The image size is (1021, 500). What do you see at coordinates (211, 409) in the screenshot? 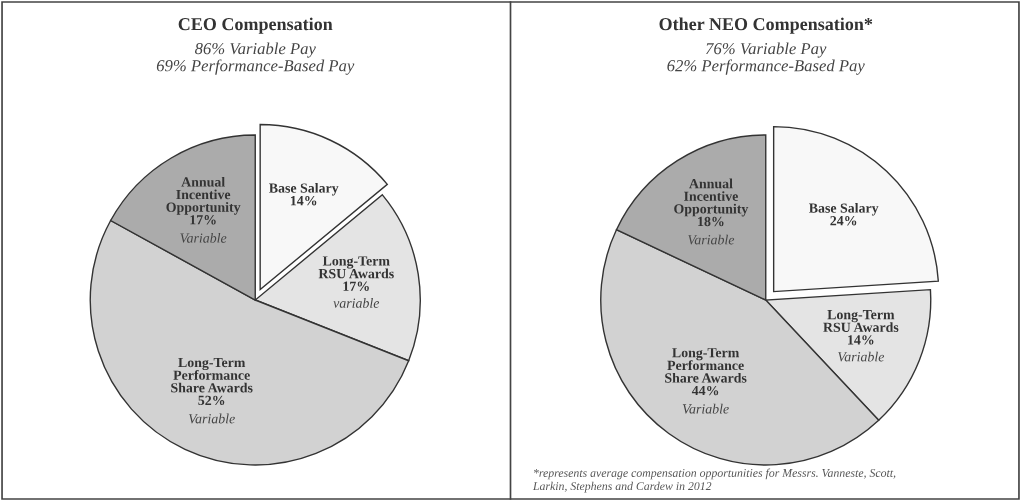
I see `data-label: 52% Variable` at bounding box center [211, 409].